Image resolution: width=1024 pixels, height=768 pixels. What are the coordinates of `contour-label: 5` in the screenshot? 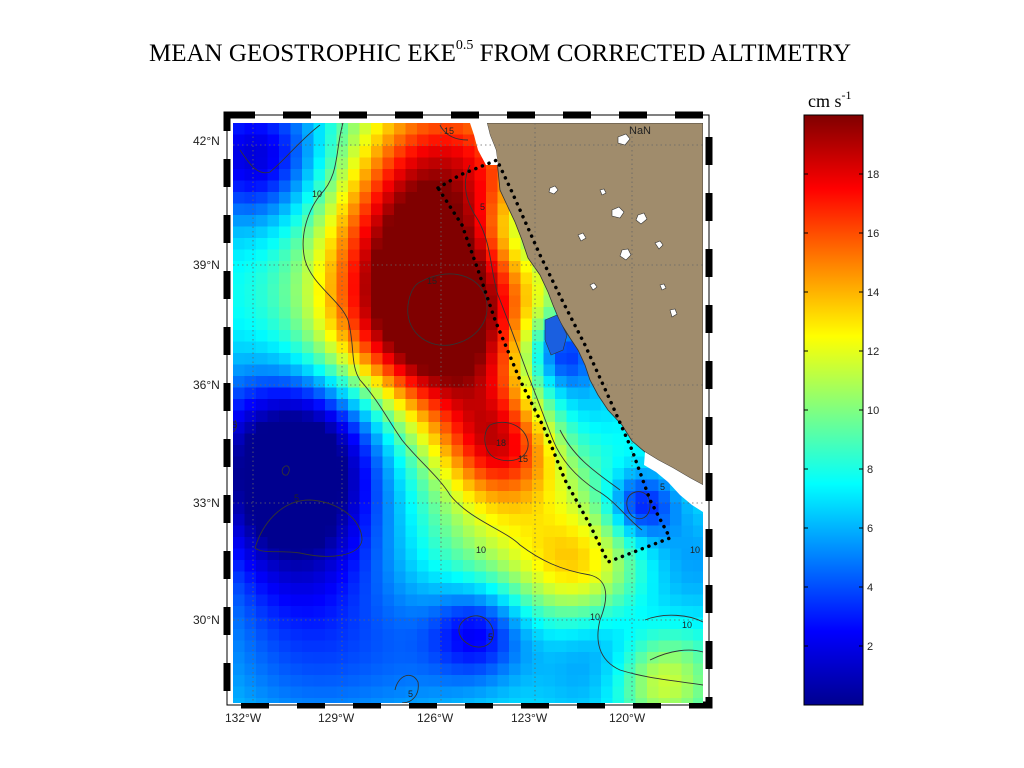 It's located at (234, 425).